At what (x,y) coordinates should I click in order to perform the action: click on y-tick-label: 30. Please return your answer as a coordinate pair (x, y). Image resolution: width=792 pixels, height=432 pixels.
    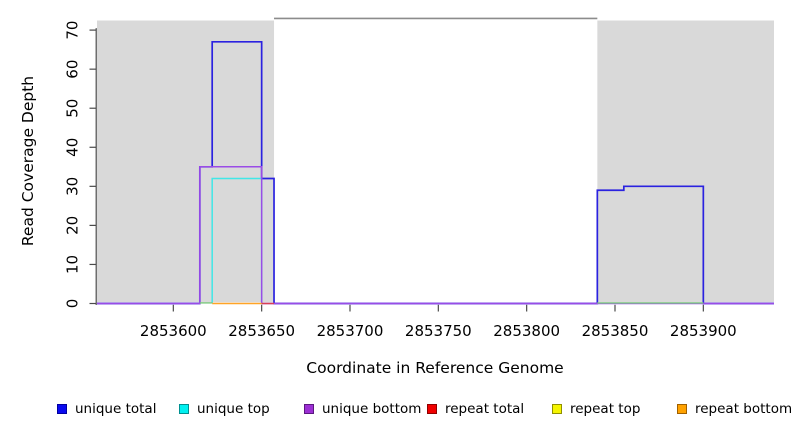
    Looking at the image, I should click on (73, 186).